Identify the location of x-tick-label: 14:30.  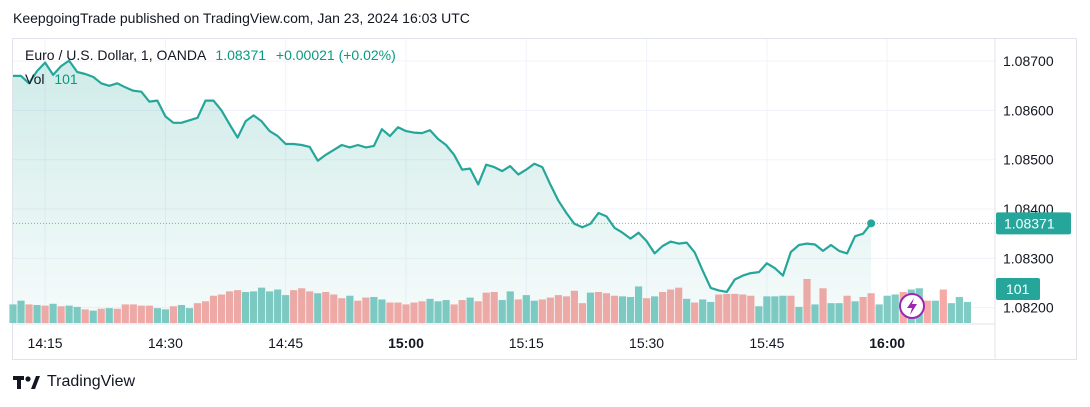
(165, 343).